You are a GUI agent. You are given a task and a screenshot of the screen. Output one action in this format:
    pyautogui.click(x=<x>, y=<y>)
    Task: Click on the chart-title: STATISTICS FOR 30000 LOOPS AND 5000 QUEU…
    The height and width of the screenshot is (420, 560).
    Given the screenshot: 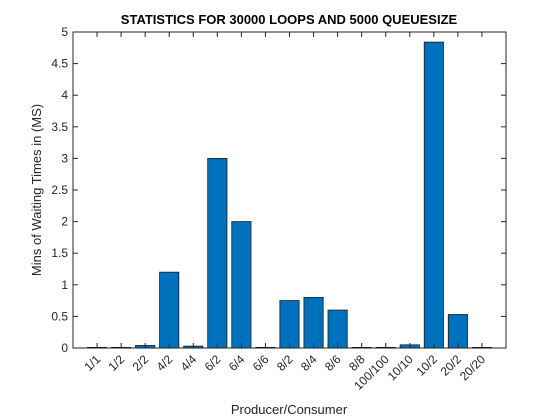 What is the action you would take?
    pyautogui.click(x=289, y=19)
    